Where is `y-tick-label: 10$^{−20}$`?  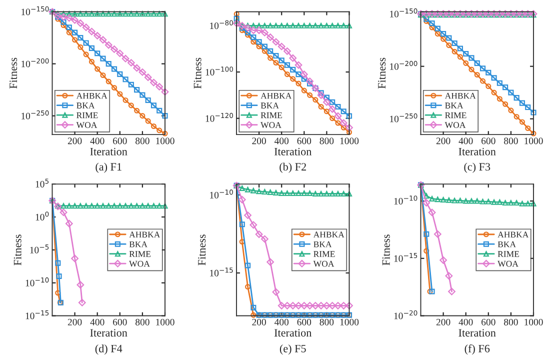 y-tick-label: 10$^{−20}$ is located at coordinates (406, 315).